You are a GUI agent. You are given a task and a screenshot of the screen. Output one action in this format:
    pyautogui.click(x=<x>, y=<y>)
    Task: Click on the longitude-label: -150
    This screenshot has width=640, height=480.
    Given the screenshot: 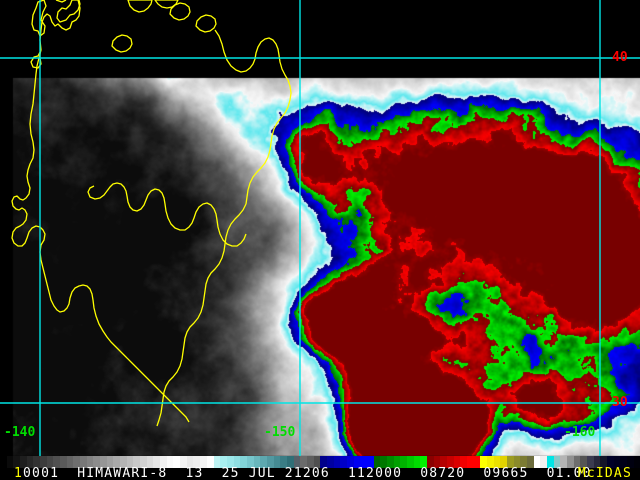 What is the action you would take?
    pyautogui.click(x=280, y=432)
    